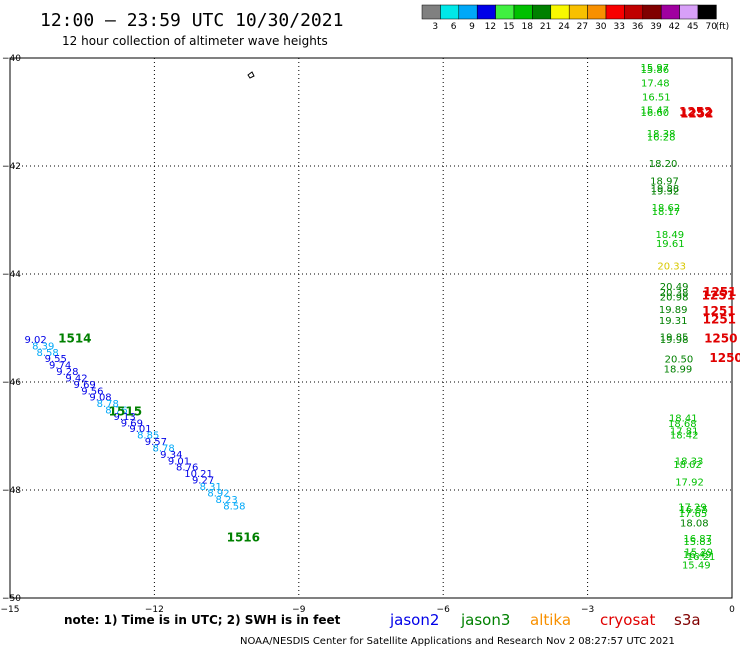  Describe the element at coordinates (132, 423) in the screenshot. I see `swh-value: 9.69` at that location.